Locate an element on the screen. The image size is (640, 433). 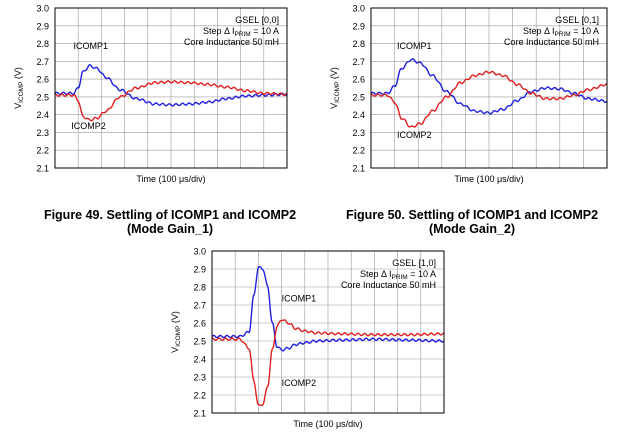
chart-2-ylabel-unit: (V) is located at coordinates (334, 74).